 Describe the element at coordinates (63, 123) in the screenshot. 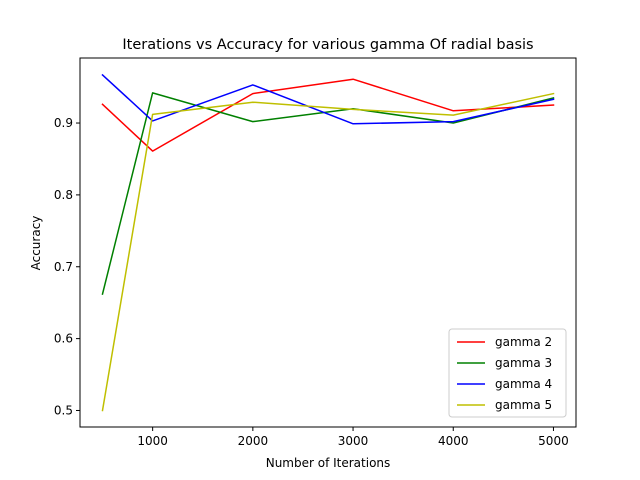

I see `y-tick-label: 0.9` at that location.